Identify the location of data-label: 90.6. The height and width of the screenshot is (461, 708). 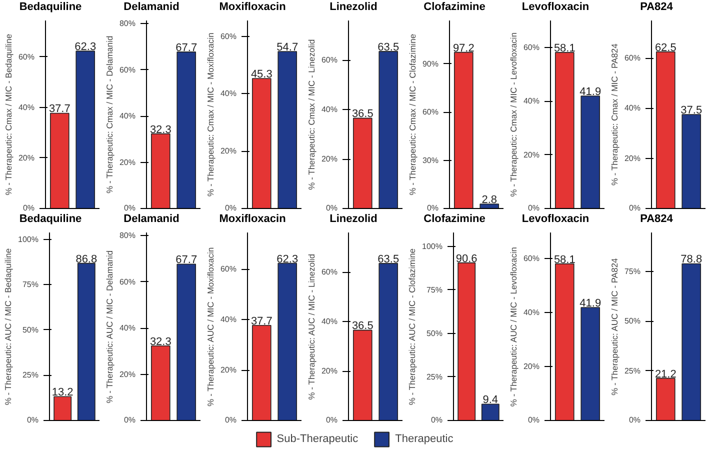
(467, 258).